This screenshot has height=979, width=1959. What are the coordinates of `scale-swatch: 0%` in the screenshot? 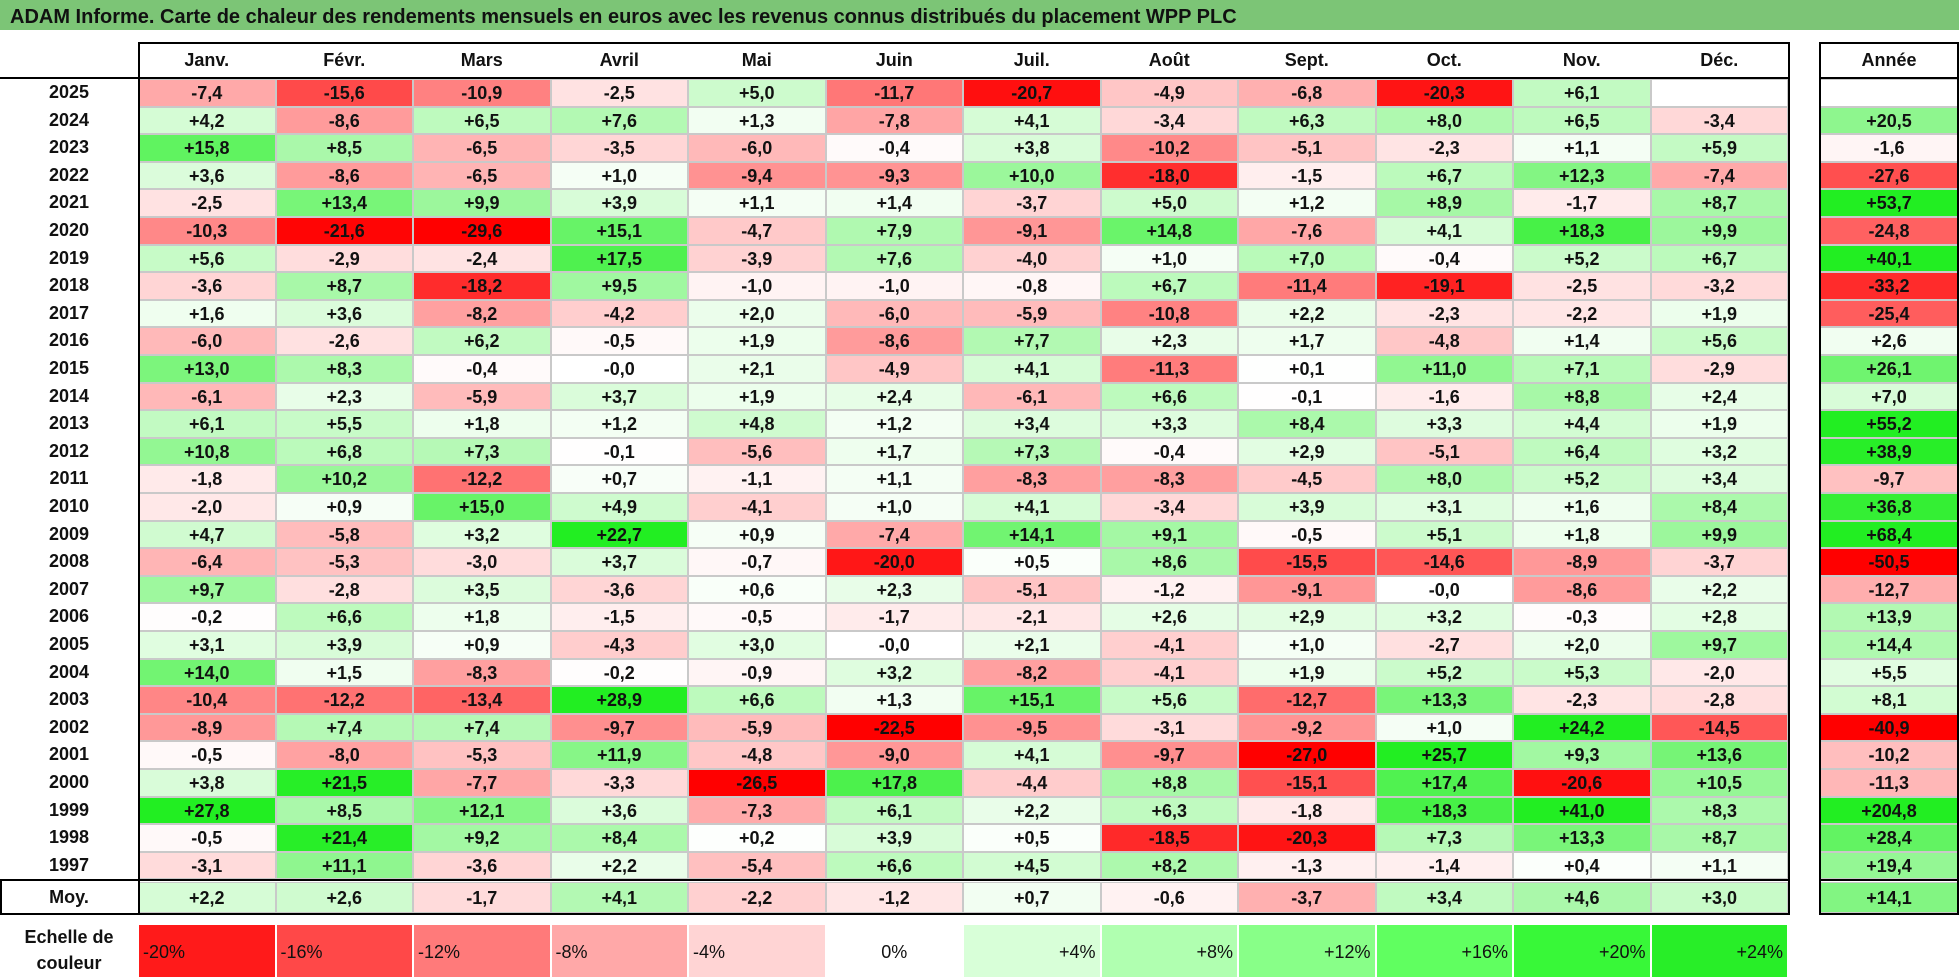 It's located at (894, 951).